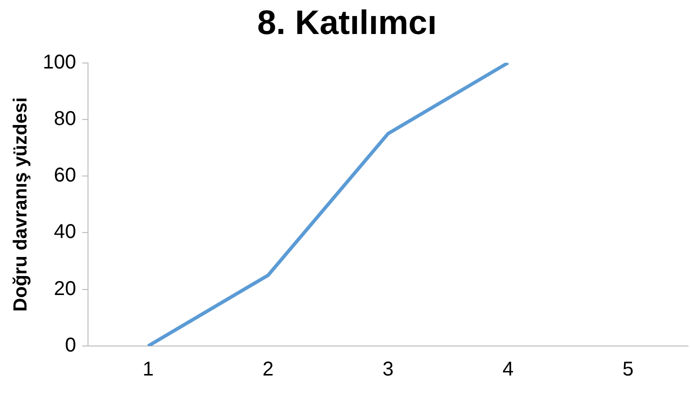  Describe the element at coordinates (70, 345) in the screenshot. I see `y-tick-label: 0` at that location.